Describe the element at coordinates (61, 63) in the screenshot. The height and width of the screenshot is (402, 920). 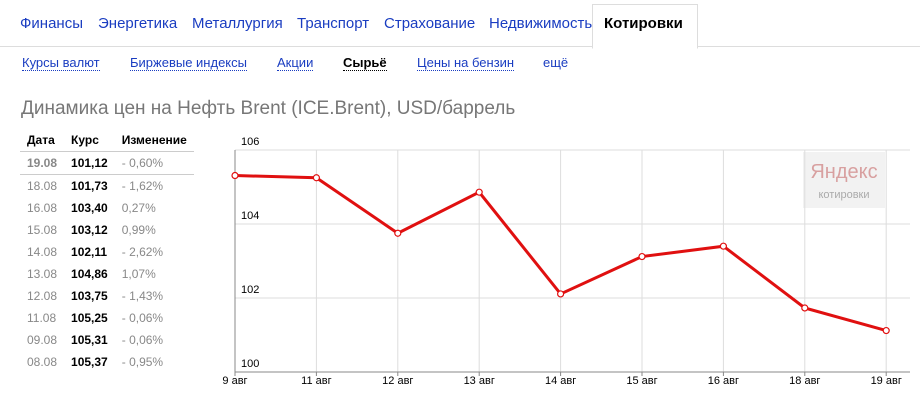
I see `subnav-link: Курсы валют` at that location.